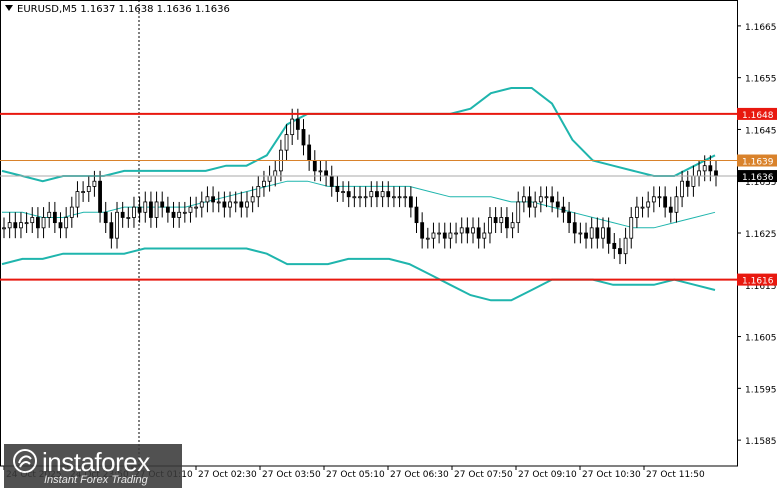  I want to click on level-price-label: 1.1616, so click(758, 282).